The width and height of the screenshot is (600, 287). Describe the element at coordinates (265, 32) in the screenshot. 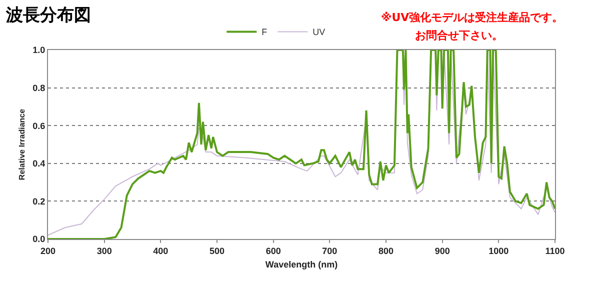

I see `legend-label: F` at that location.